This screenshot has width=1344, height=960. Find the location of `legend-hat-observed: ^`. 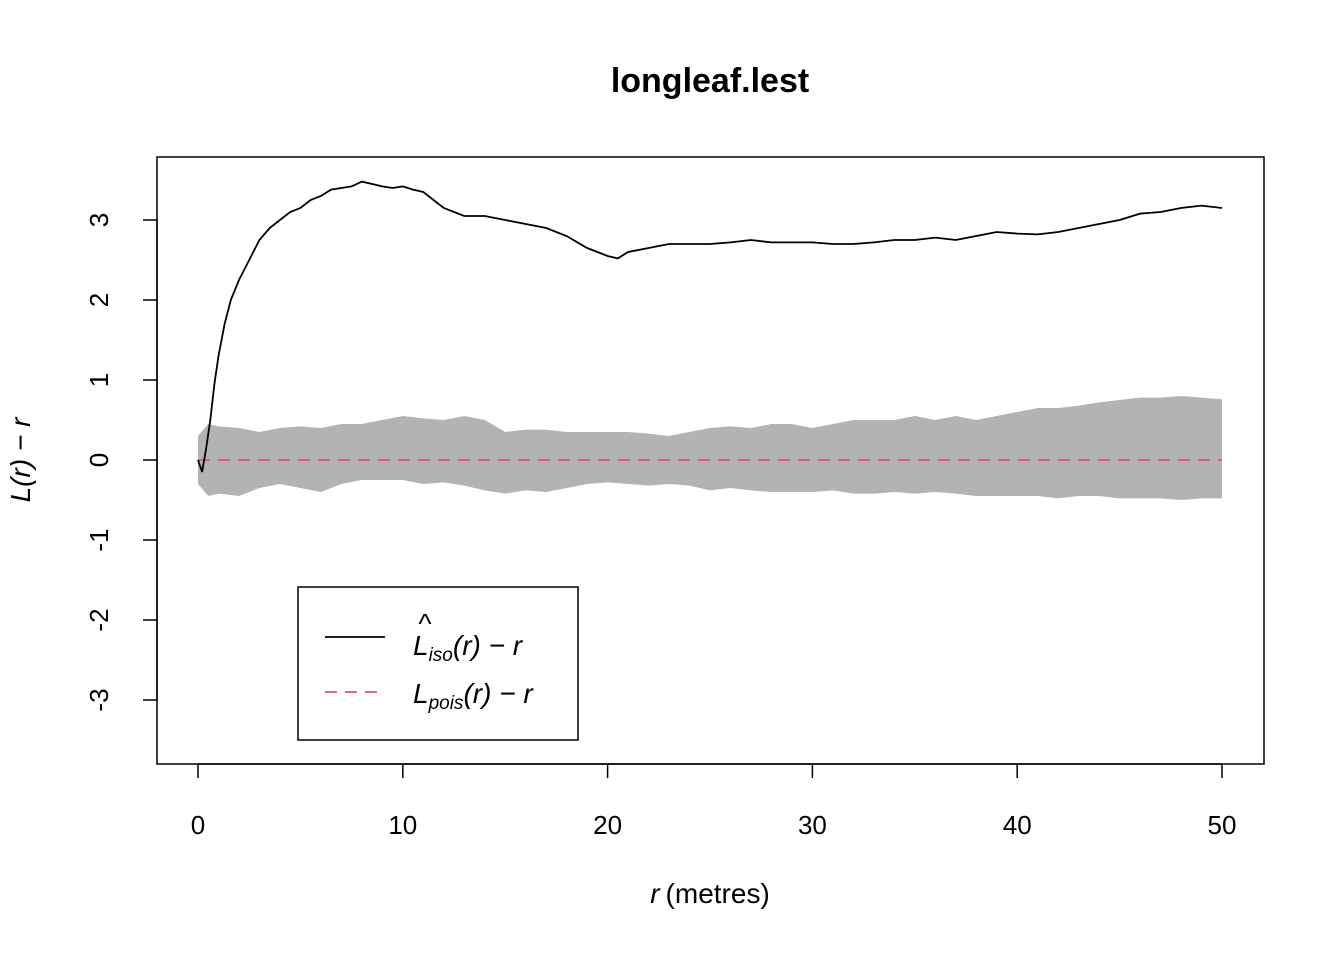

legend-hat-observed: ^ is located at coordinates (425, 623).